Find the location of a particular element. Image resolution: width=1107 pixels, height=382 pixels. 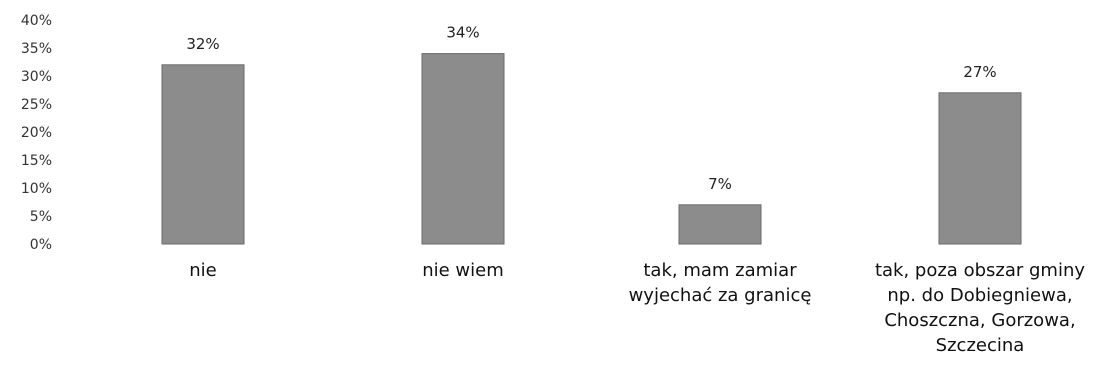

y-tick-label: 5% is located at coordinates (41, 217).